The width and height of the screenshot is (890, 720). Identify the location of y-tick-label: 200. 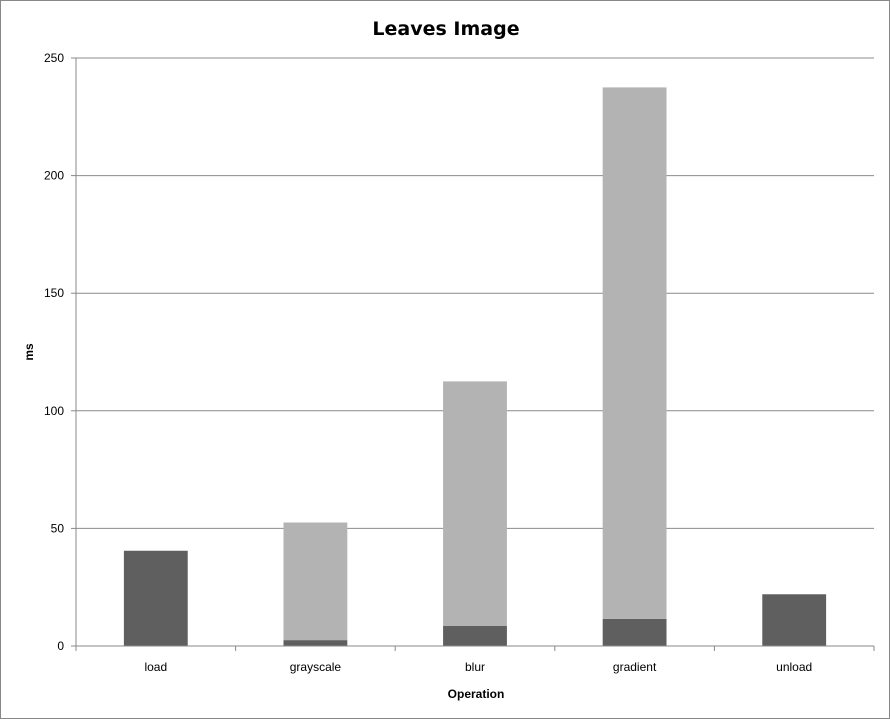
(54, 176).